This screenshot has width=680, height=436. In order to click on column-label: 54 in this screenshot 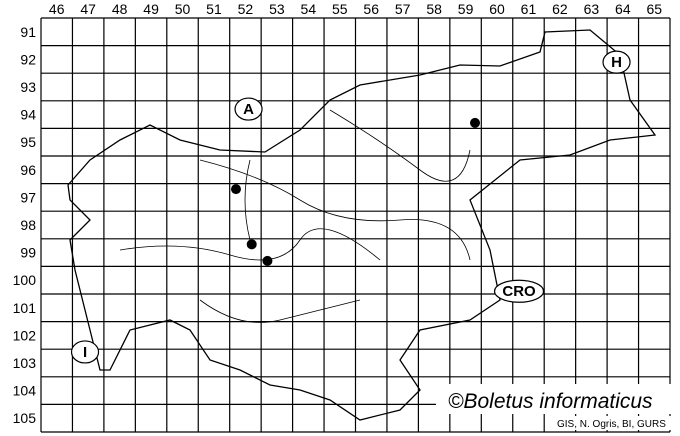, I will do `click(309, 9)`.